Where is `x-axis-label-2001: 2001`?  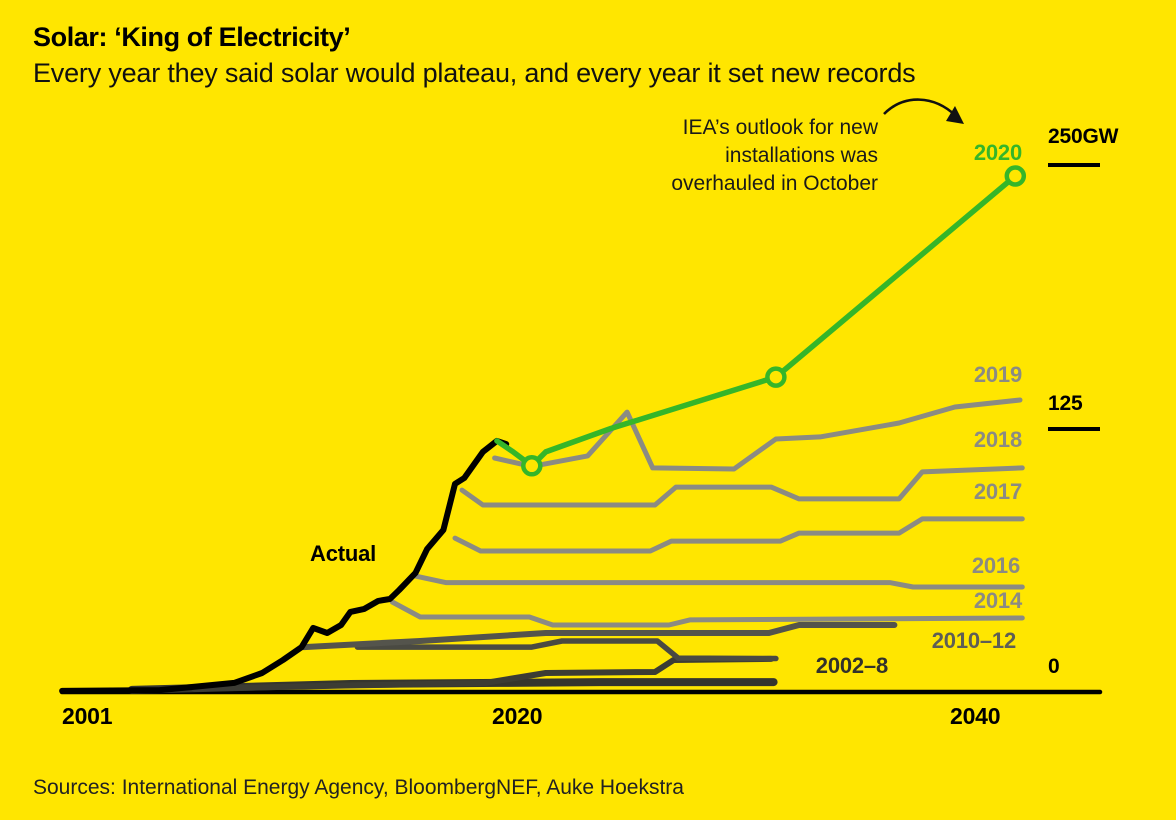
x-axis-label-2001: 2001 is located at coordinates (87, 716).